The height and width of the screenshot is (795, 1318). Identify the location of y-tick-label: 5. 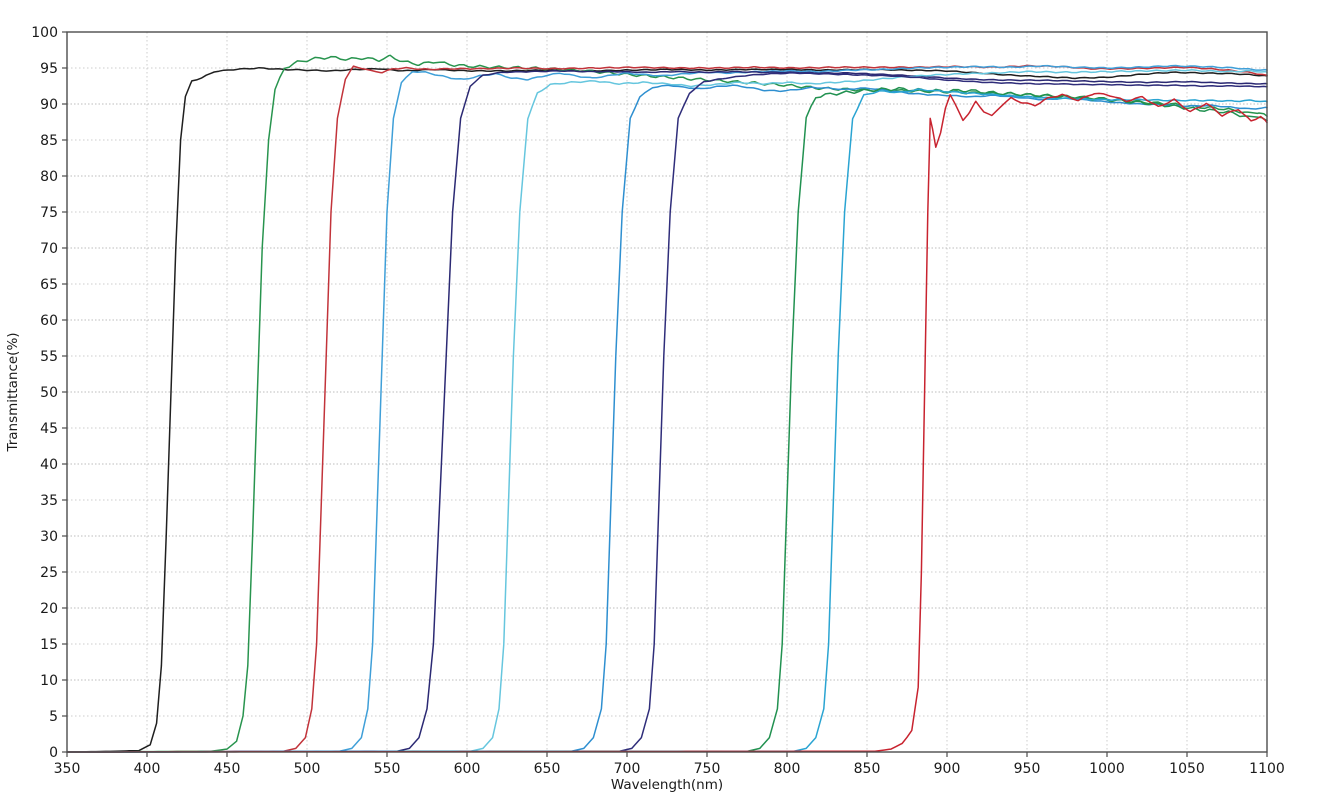
(53, 717).